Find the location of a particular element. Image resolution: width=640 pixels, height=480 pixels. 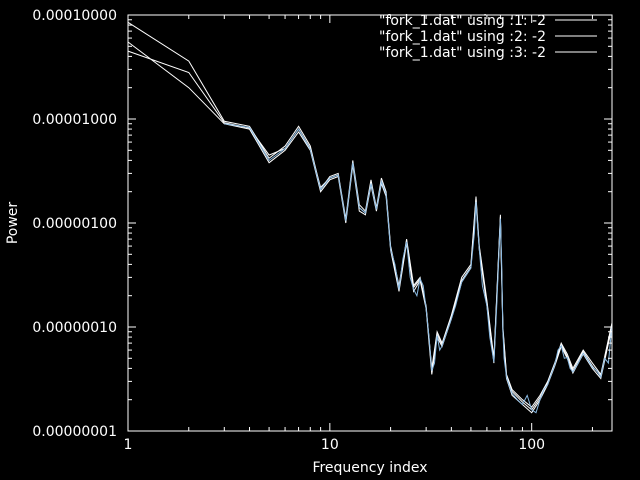

y-axis-title: Power is located at coordinates (13, 223).